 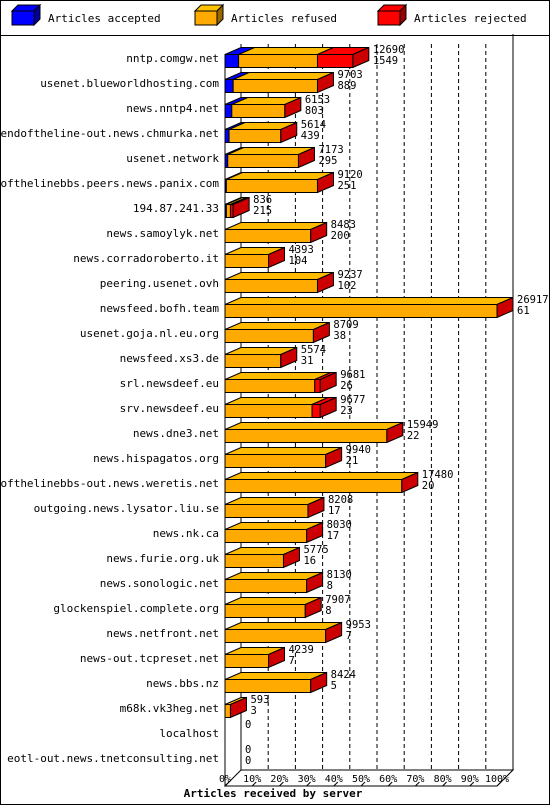 What do you see at coordinates (176, 208) in the screenshot?
I see `category-label: 194.87.241.33` at bounding box center [176, 208].